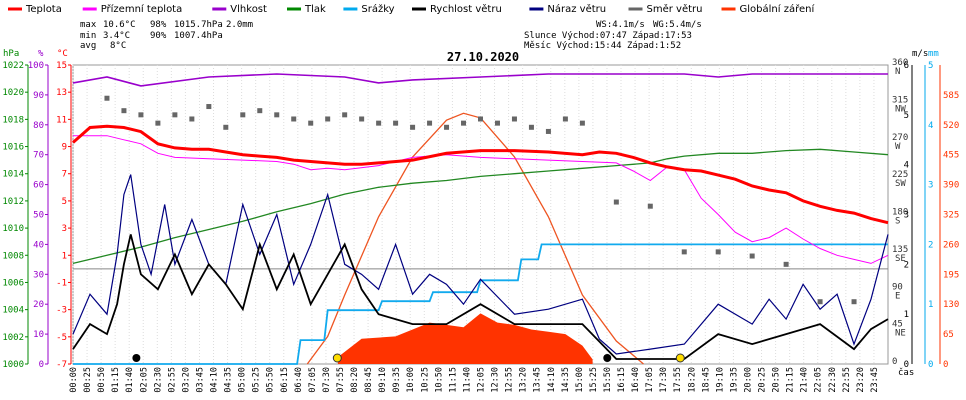 The width and height of the screenshot is (966, 400). What do you see at coordinates (898, 147) in the screenshot?
I see `dir-name-label-2: W` at bounding box center [898, 147].